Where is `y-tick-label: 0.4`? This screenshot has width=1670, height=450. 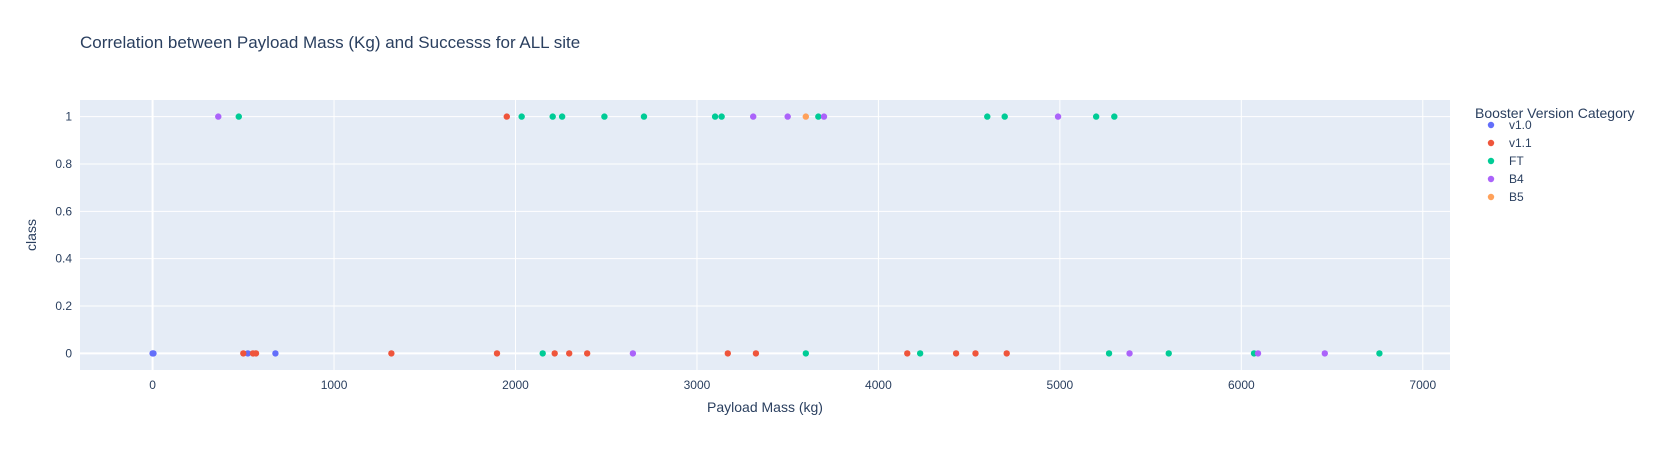
y-tick-label: 0.4 is located at coordinates (63, 259).